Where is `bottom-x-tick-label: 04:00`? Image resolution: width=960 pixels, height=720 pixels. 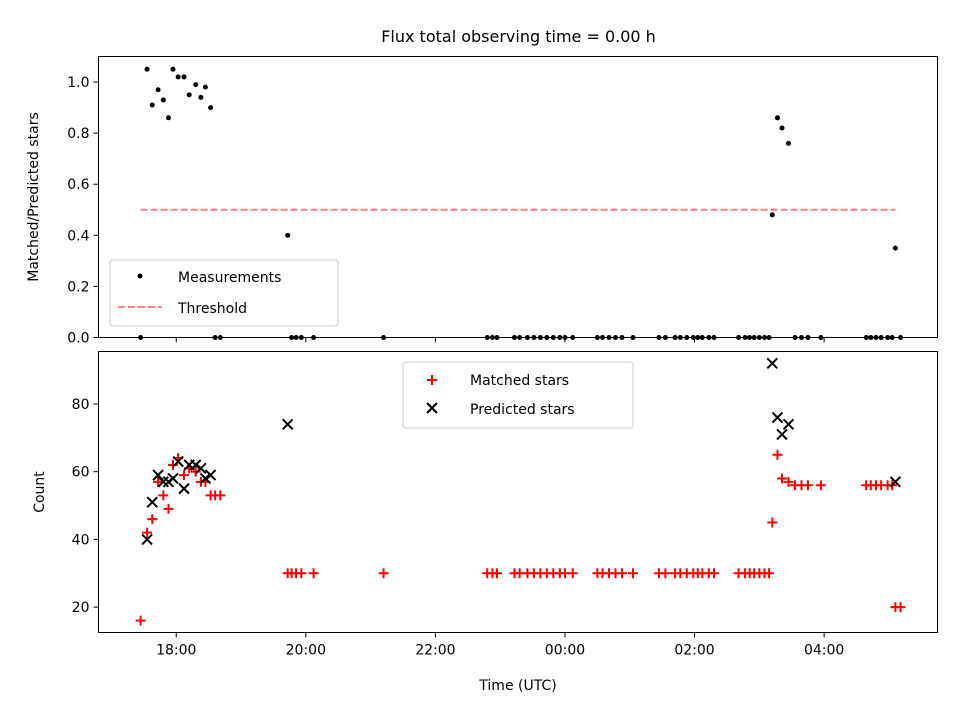
bottom-x-tick-label: 04:00 is located at coordinates (824, 651).